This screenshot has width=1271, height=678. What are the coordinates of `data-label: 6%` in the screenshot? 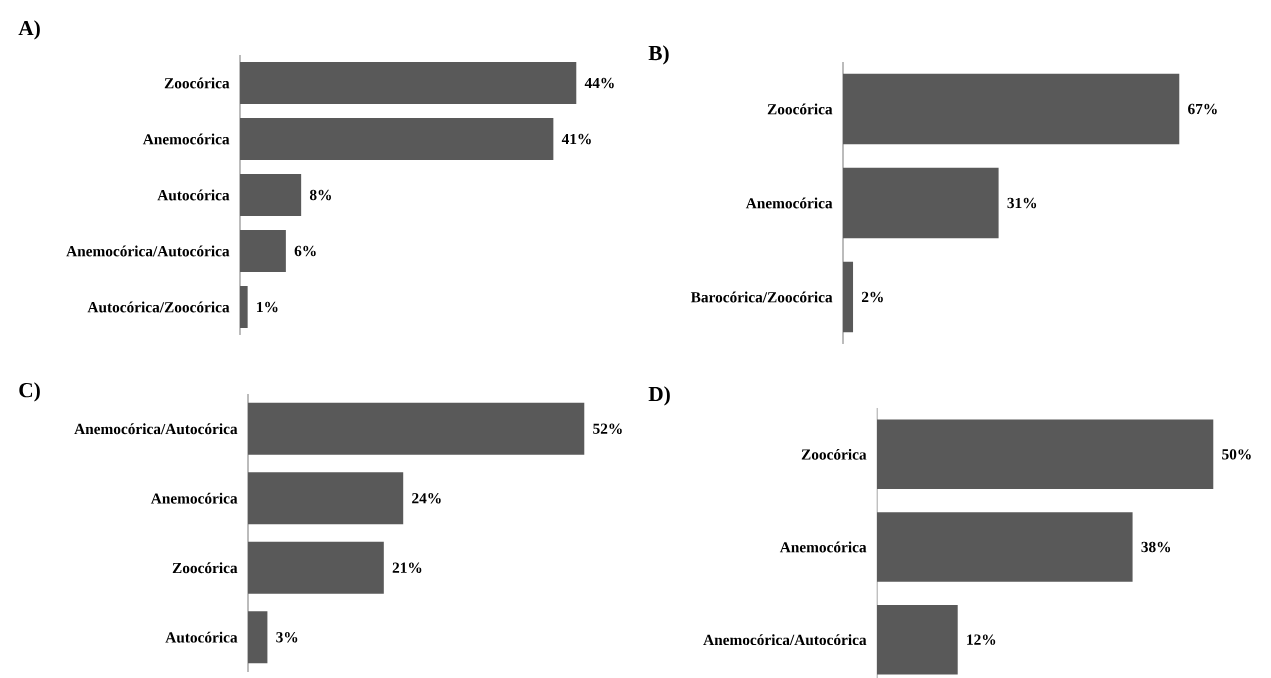 It's located at (305, 251).